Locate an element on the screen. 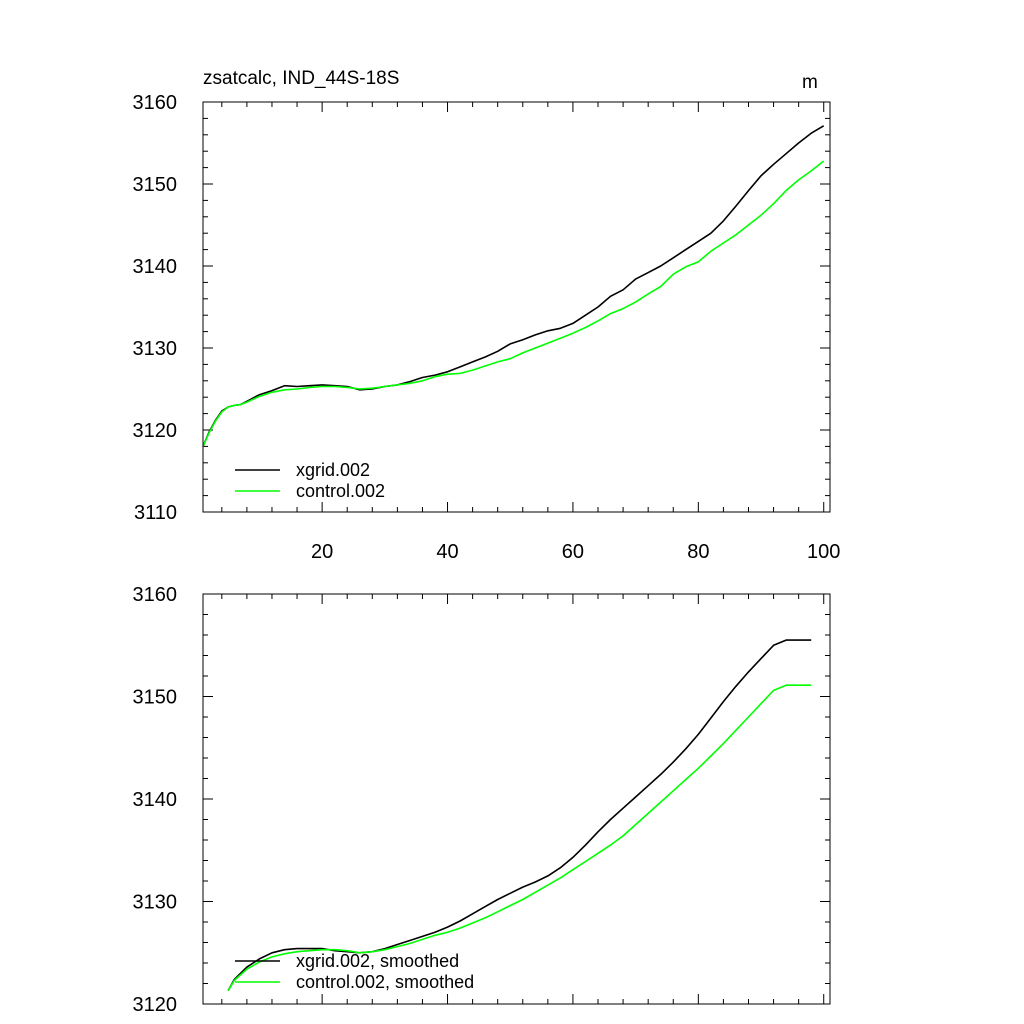 This screenshot has width=1024, height=1024. top-legend: xgrid.002 control.002 is located at coordinates (310, 480).